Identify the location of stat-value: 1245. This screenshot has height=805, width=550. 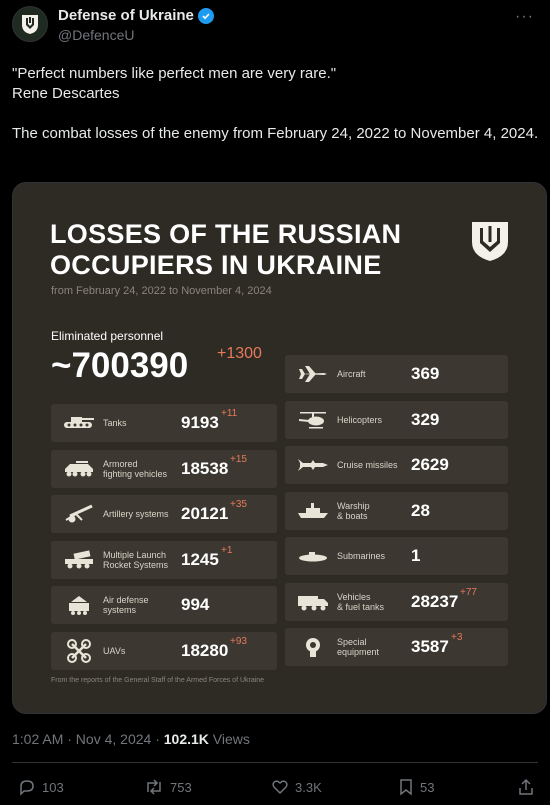
(200, 559).